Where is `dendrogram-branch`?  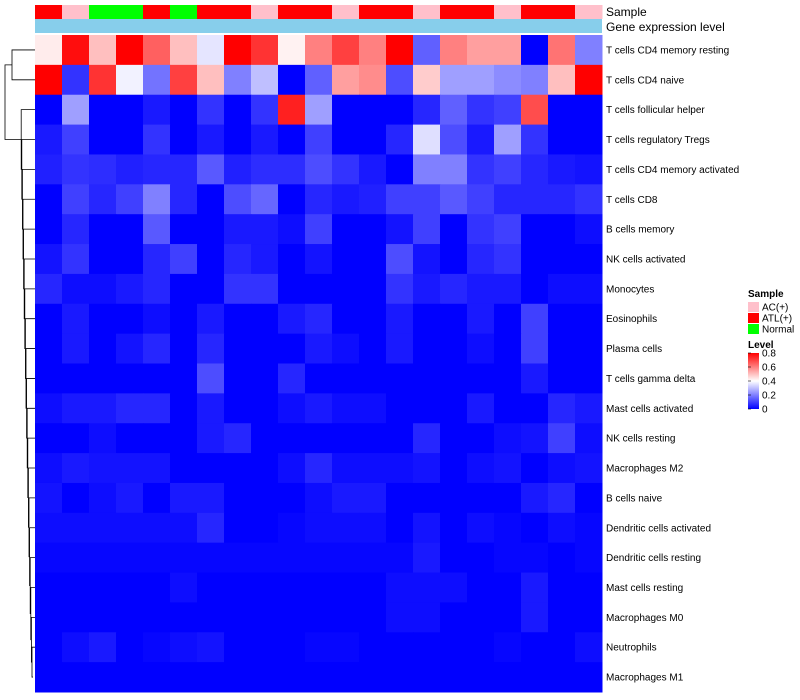 dendrogram-branch is located at coordinates (13, 102).